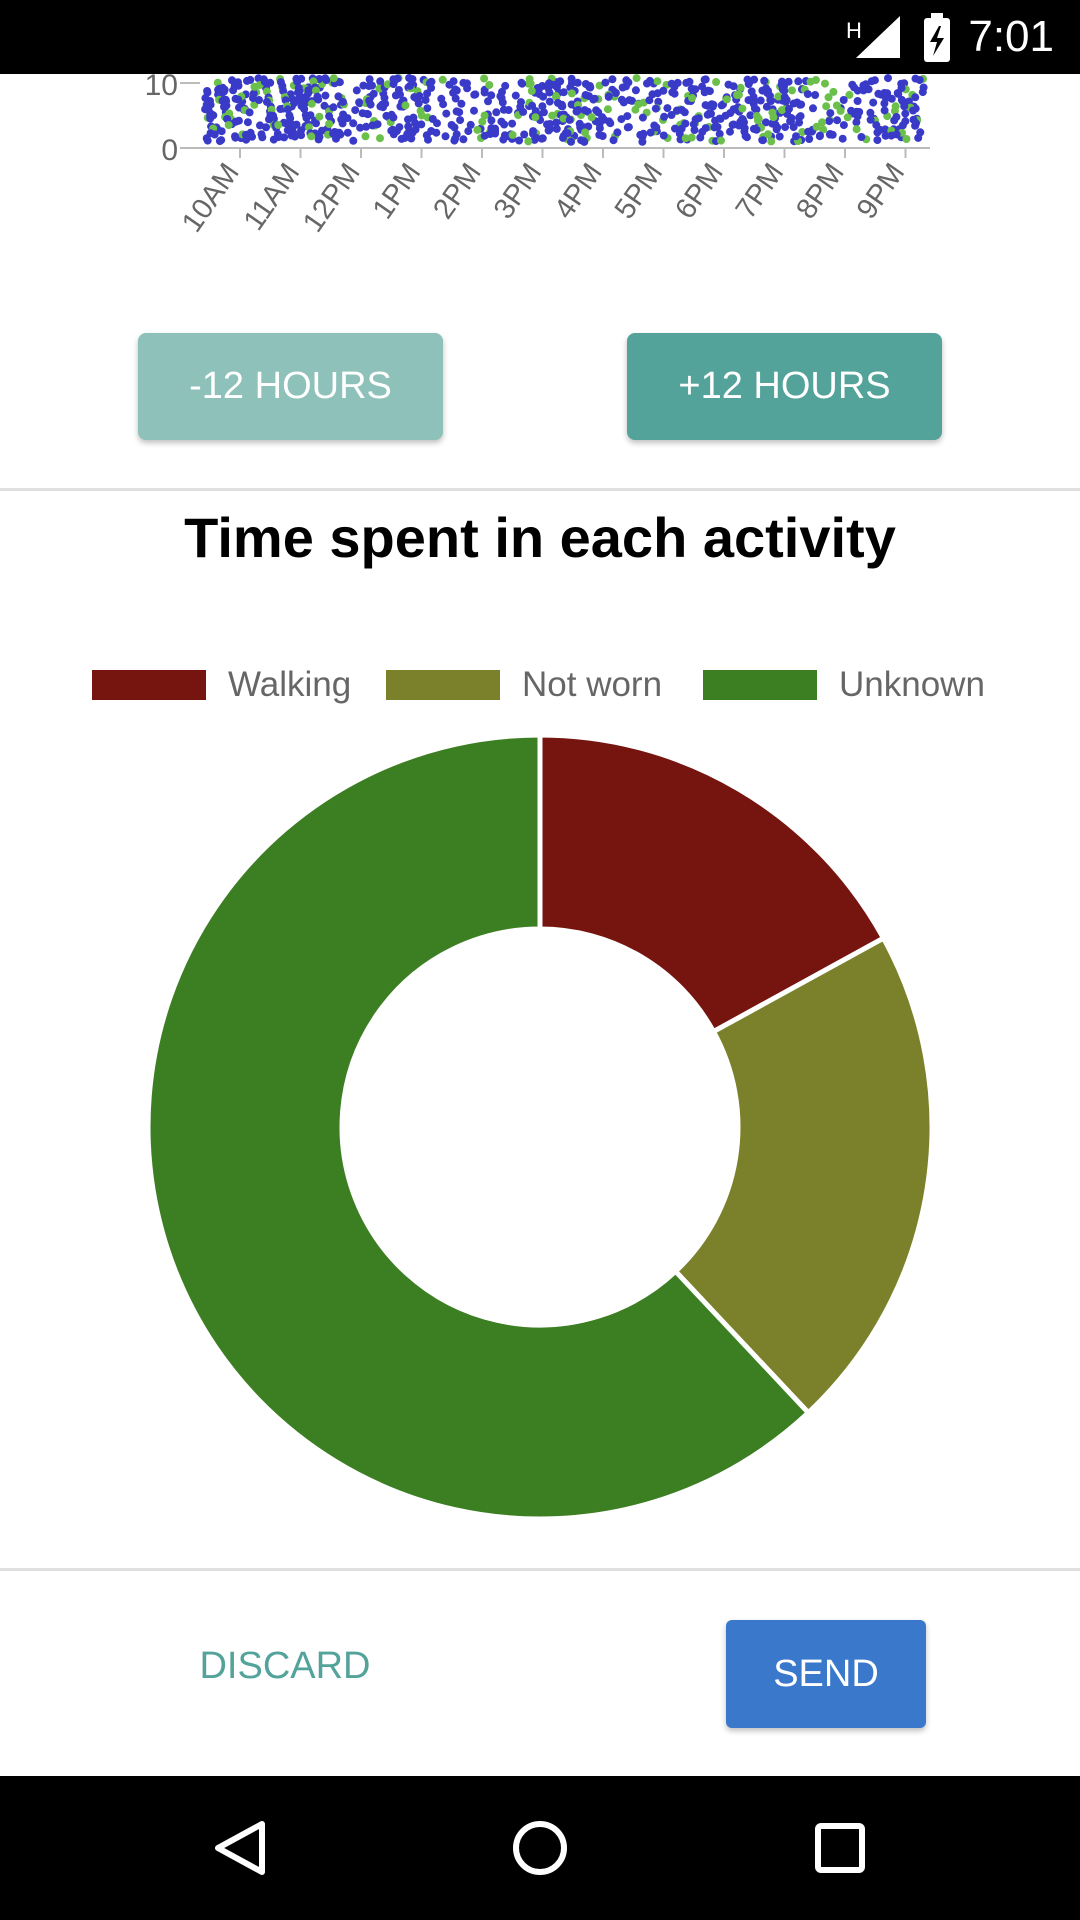  I want to click on donut-slice-not-worn, so click(803, 1175).